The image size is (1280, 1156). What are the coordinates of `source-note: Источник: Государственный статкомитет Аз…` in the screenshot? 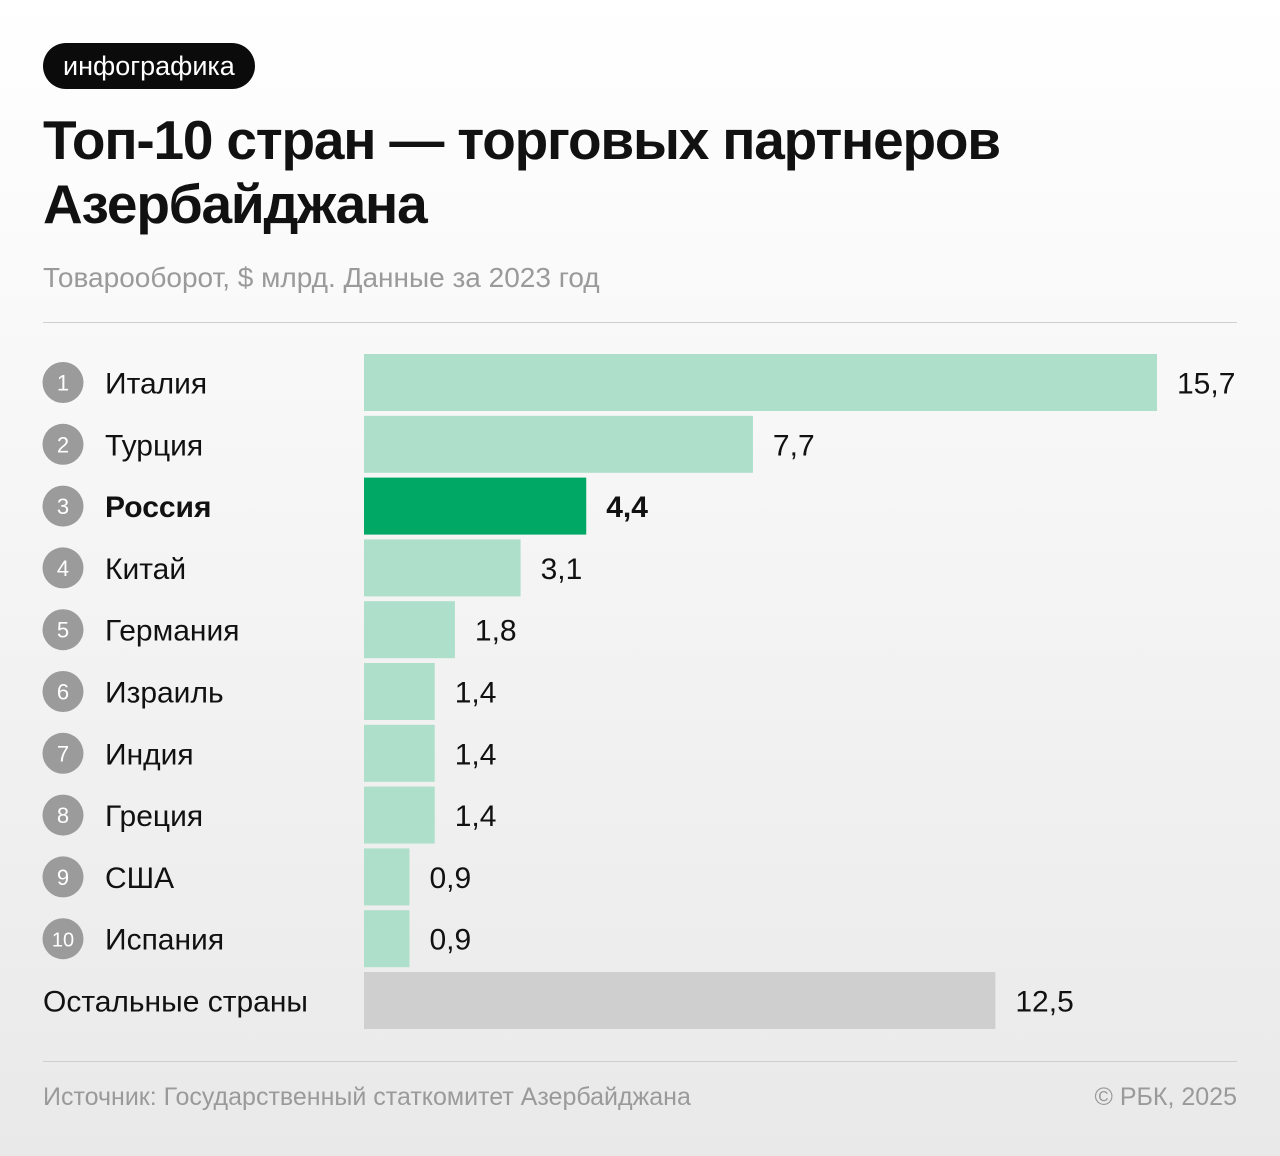 It's located at (367, 1097).